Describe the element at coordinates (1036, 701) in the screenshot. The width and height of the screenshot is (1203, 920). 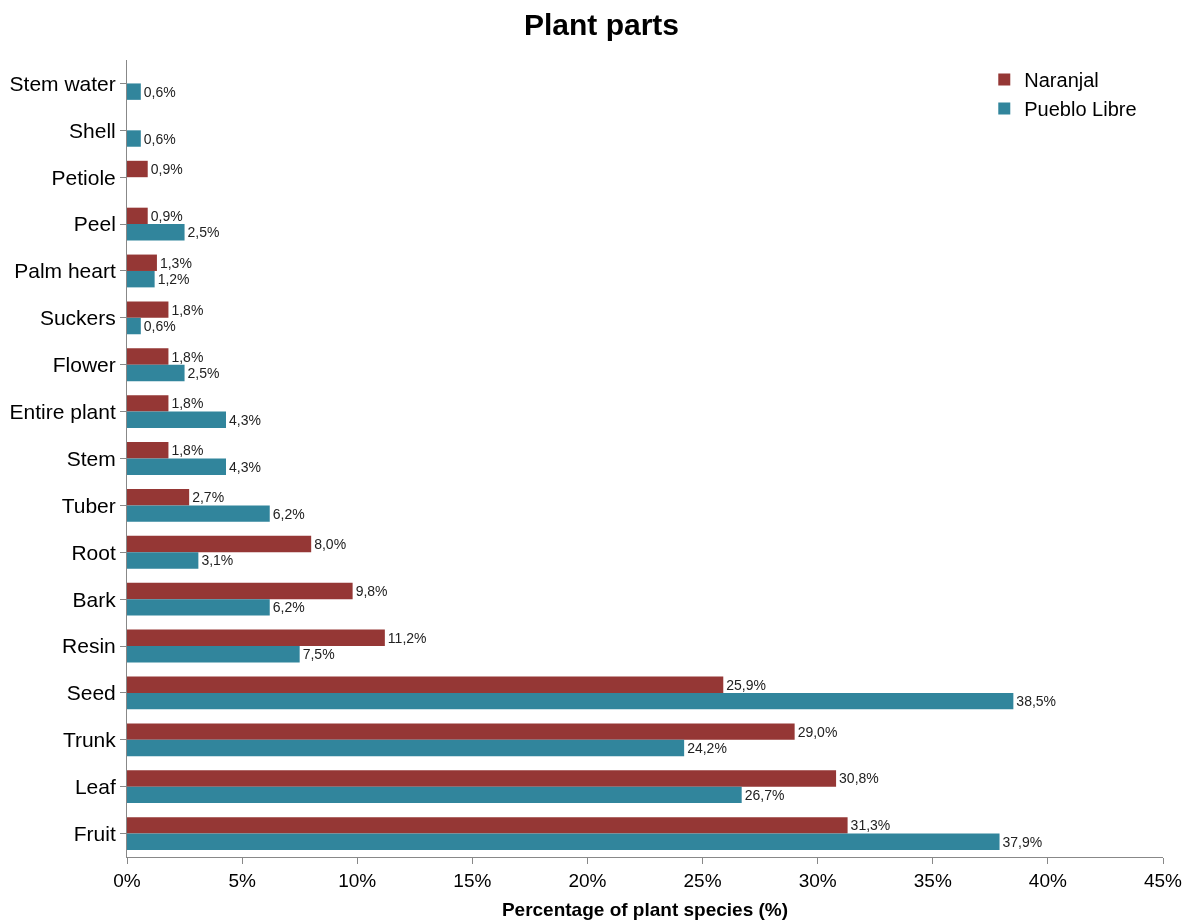
I see `data-label: 38,5%` at that location.